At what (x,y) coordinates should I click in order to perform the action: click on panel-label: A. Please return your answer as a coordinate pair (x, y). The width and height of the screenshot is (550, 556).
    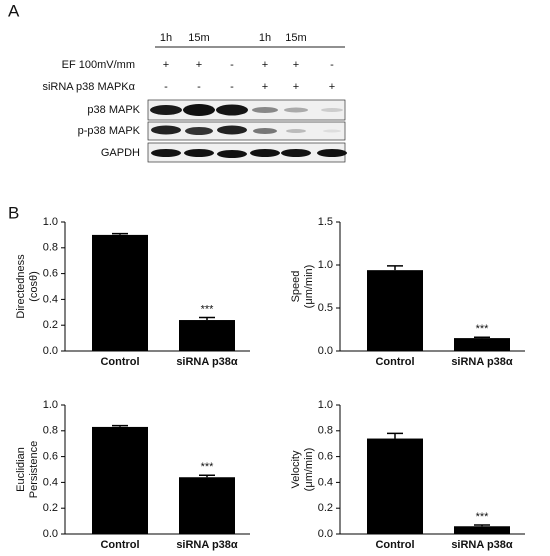
    Looking at the image, I should click on (14, 10).